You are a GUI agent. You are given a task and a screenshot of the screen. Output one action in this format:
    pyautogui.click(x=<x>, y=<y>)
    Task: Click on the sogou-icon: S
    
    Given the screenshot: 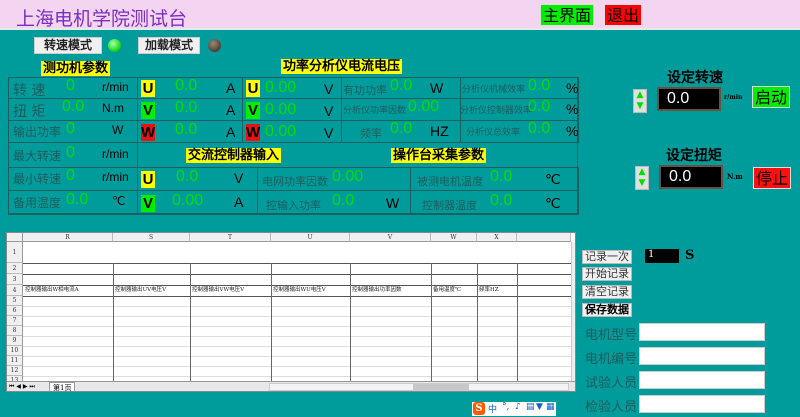 What is the action you would take?
    pyautogui.click(x=479, y=408)
    